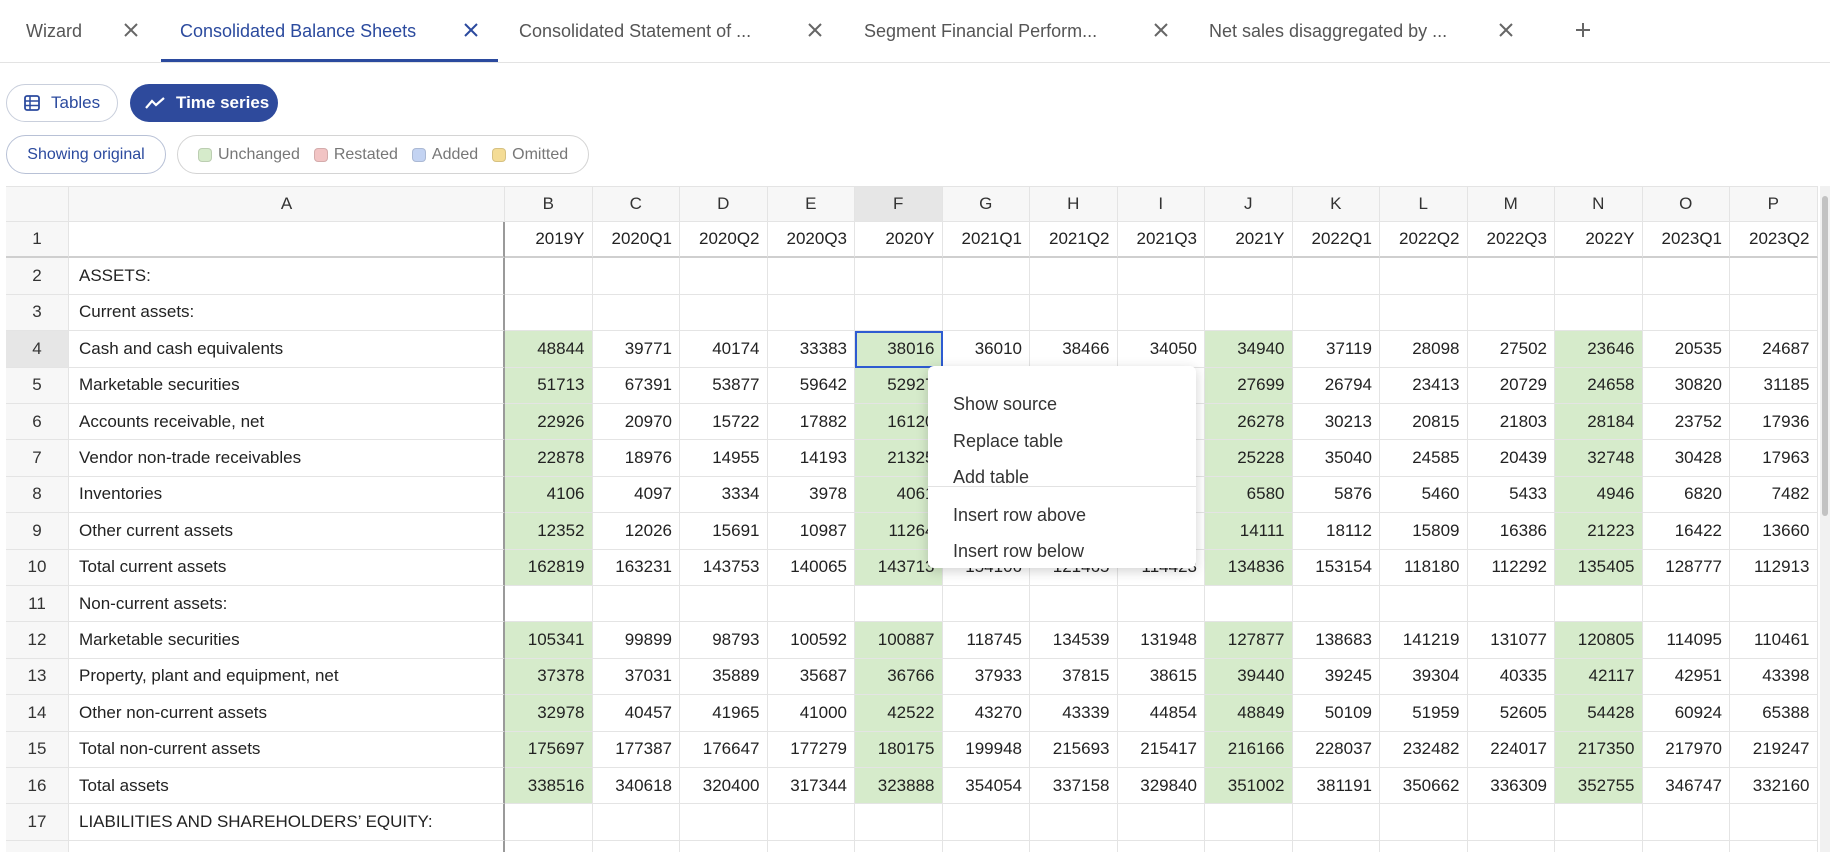 This screenshot has width=1830, height=852. I want to click on data-cell: 140065, so click(811, 567).